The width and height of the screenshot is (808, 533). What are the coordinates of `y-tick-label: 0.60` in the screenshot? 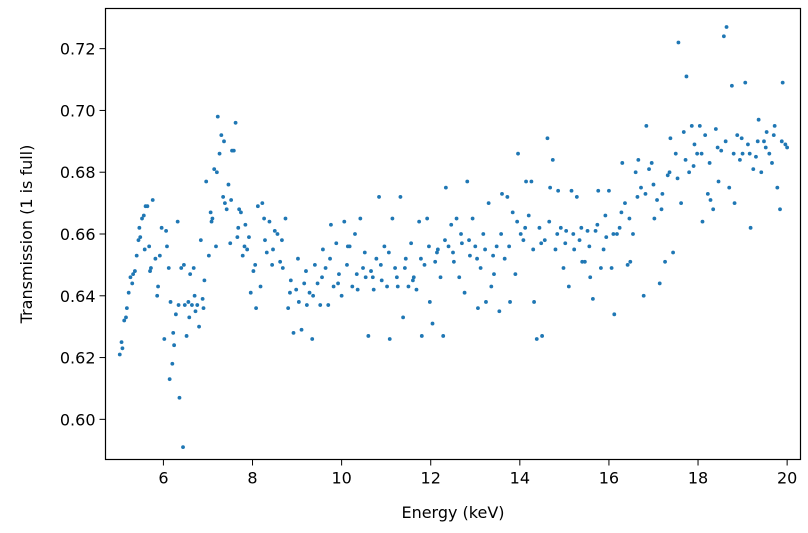 It's located at (78, 419).